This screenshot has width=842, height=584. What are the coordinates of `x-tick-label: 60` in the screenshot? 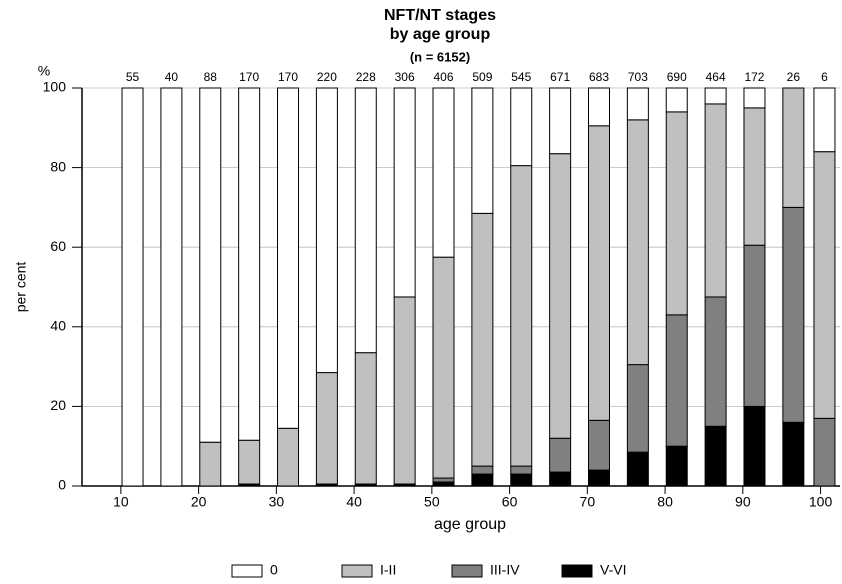 It's located at (510, 502).